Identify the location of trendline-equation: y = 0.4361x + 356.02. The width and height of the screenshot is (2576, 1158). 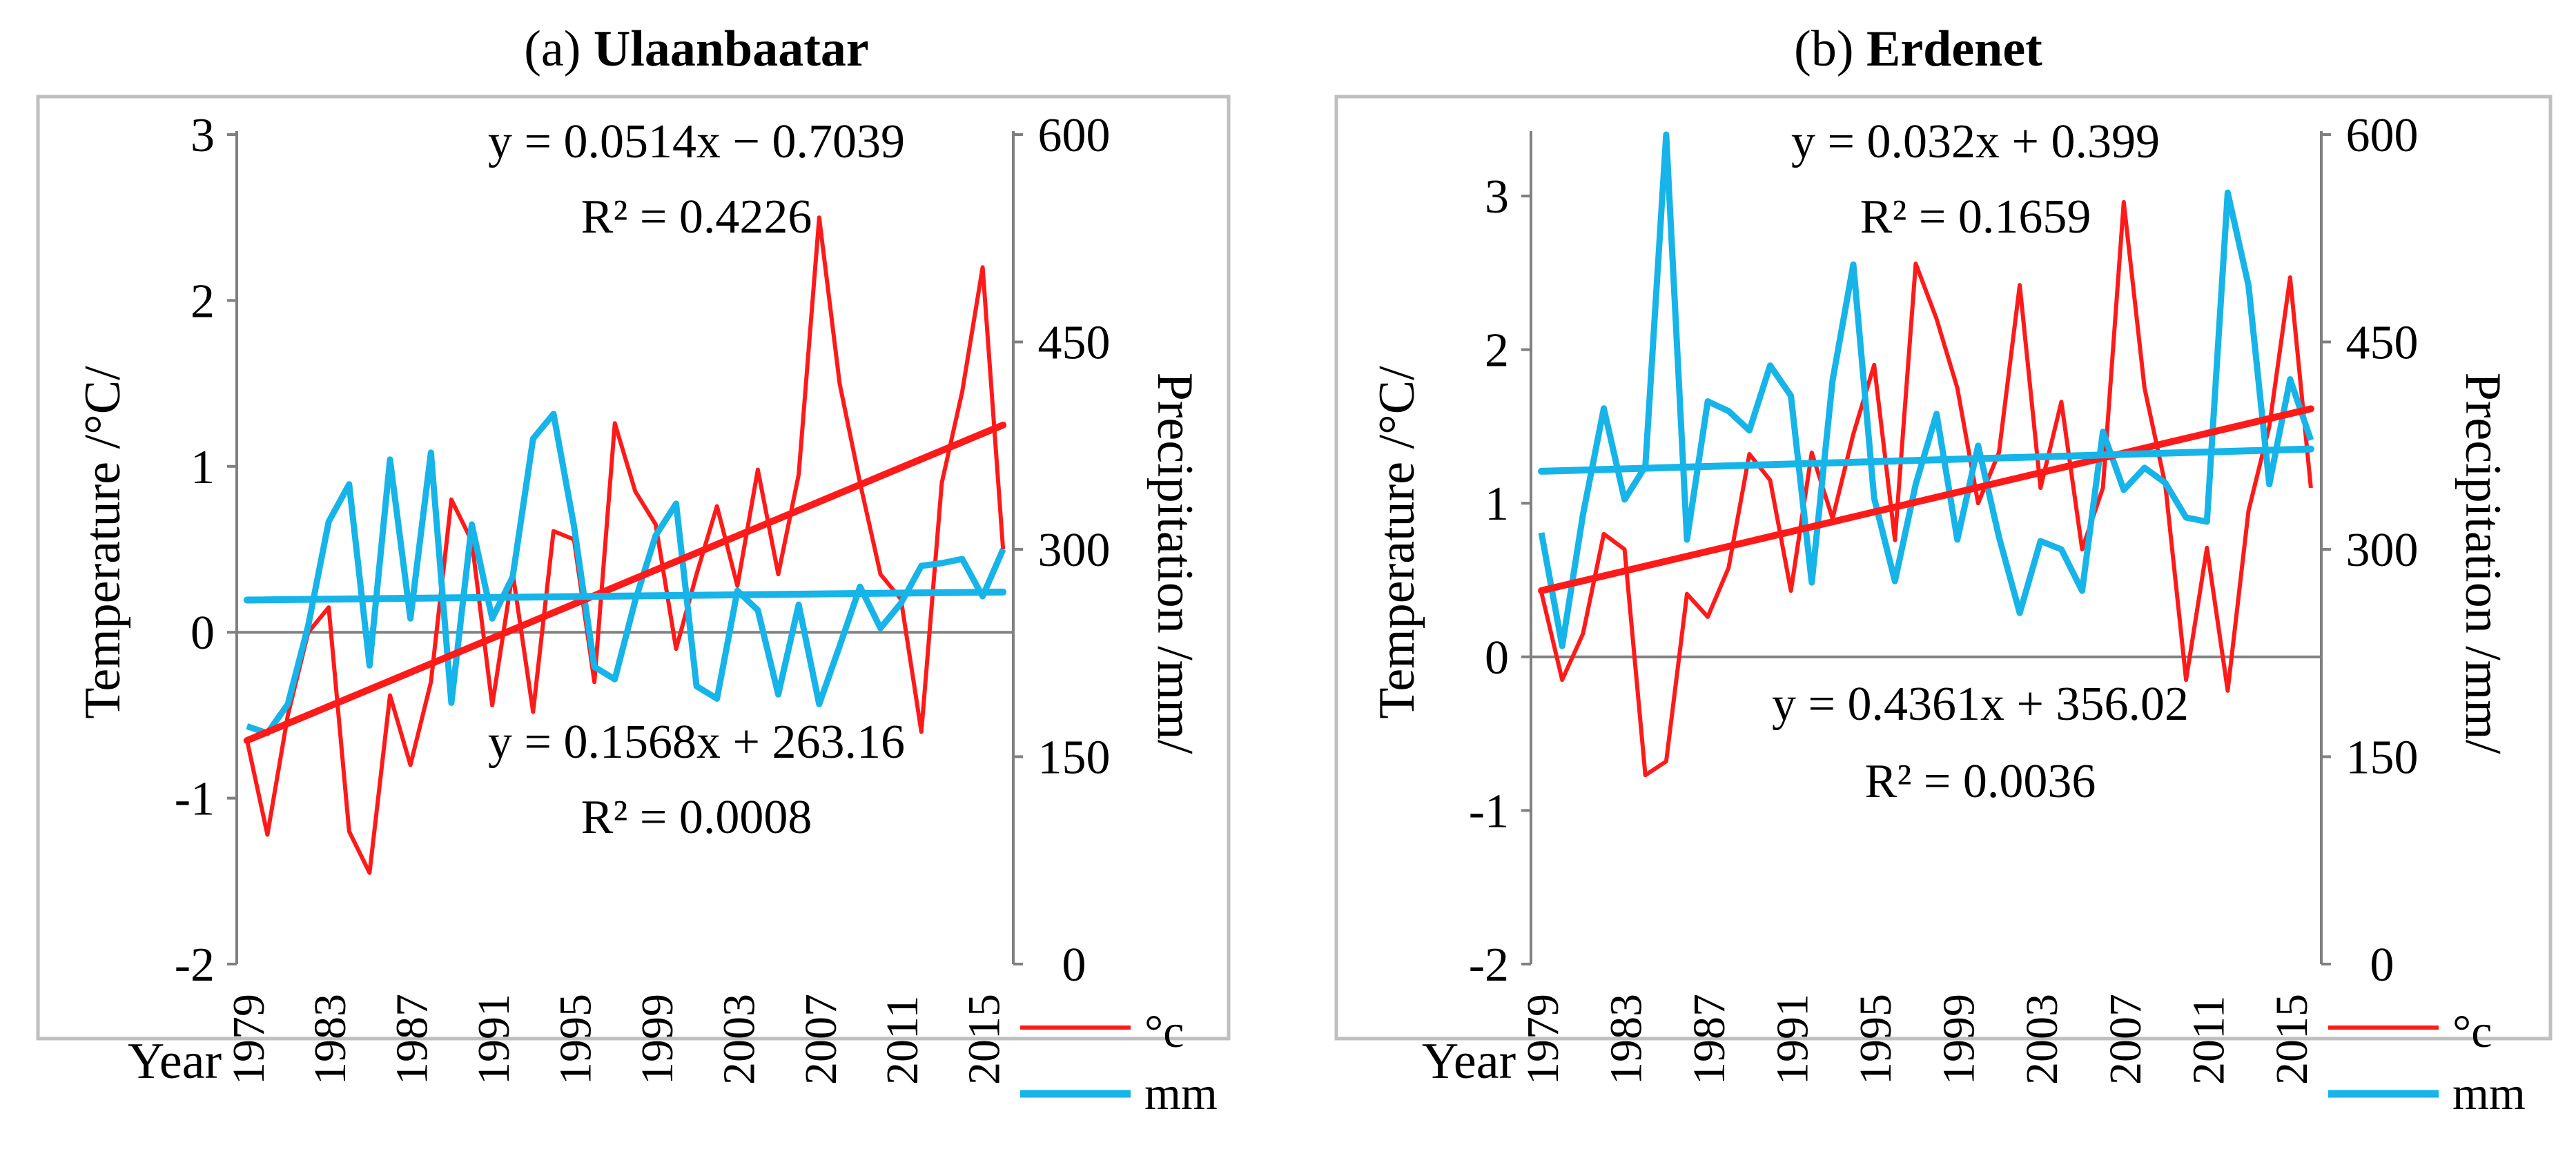
(1980, 704).